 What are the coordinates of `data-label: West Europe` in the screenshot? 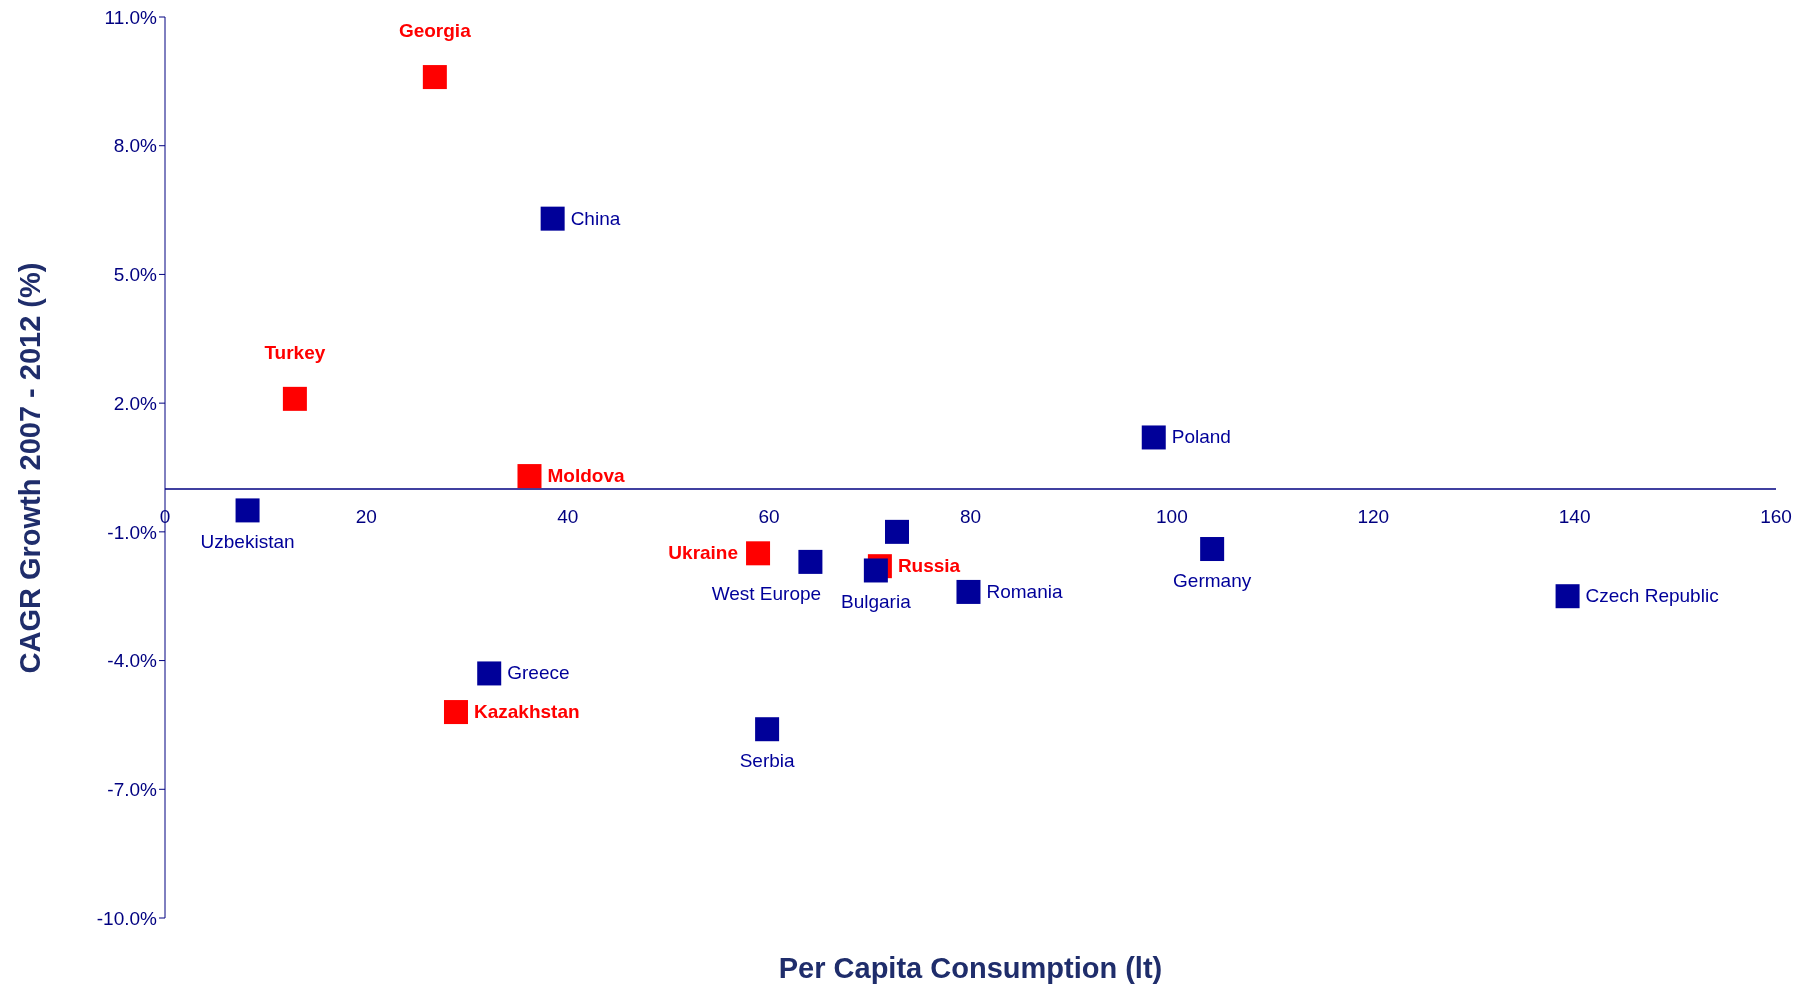 It's located at (766, 593).